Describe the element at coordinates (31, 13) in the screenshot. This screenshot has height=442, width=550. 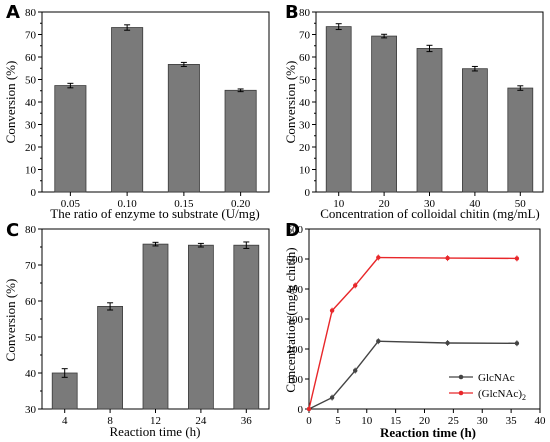
I see `panel-a-ytick-label: 80` at that location.